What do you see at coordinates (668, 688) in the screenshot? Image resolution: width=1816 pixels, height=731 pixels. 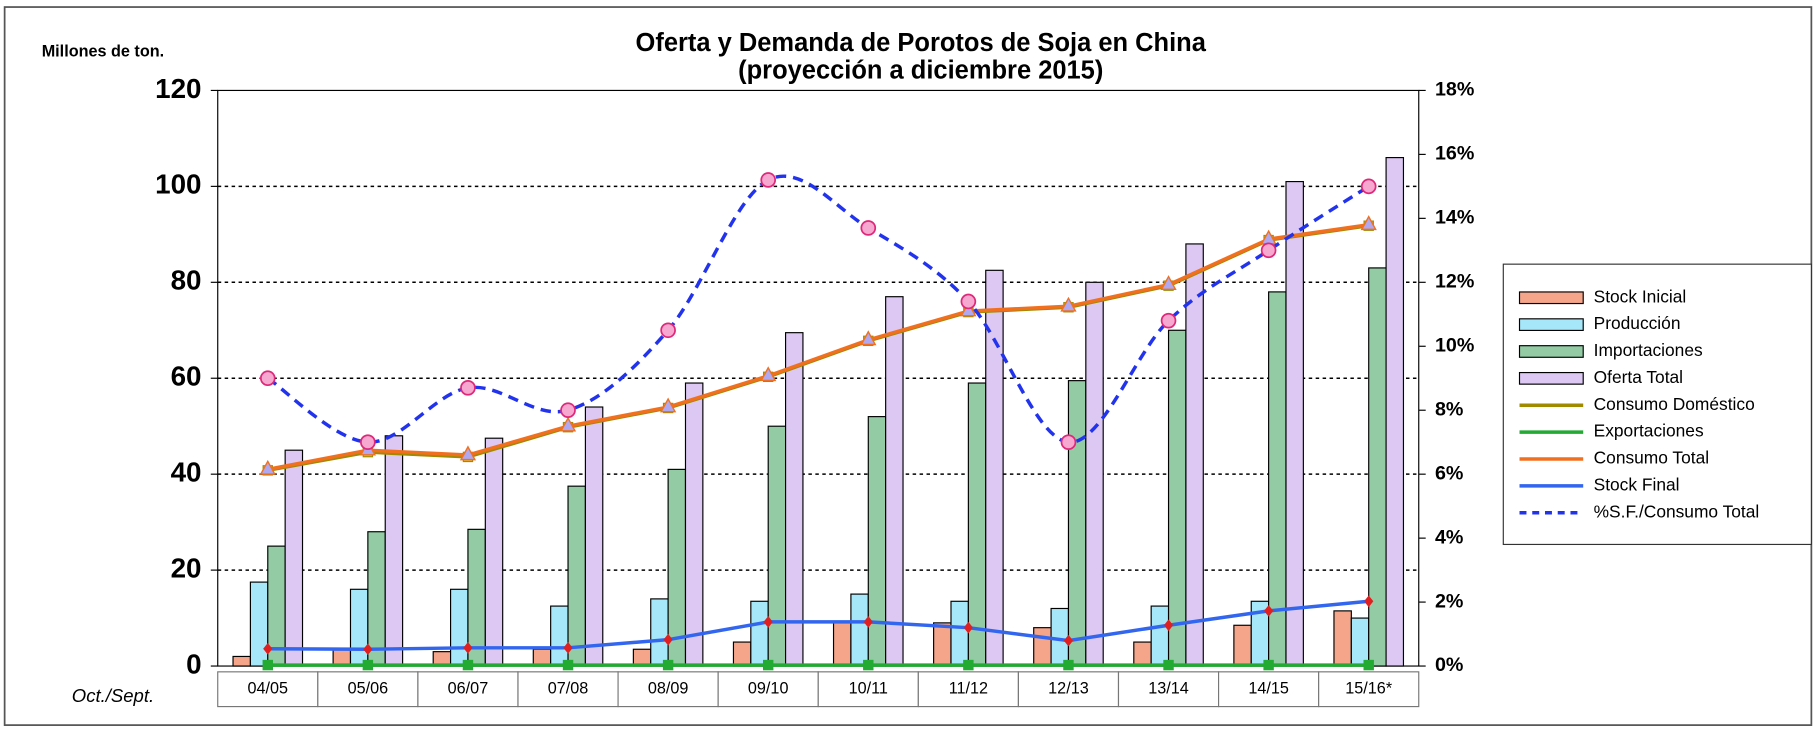 I see `x-tick-label: 08/09` at bounding box center [668, 688].